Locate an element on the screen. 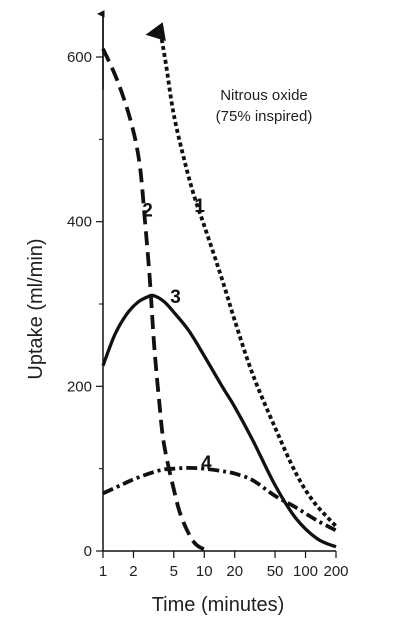 Image resolution: width=400 pixels, height=639 pixels. curve-3-label: 3 is located at coordinates (175, 297).